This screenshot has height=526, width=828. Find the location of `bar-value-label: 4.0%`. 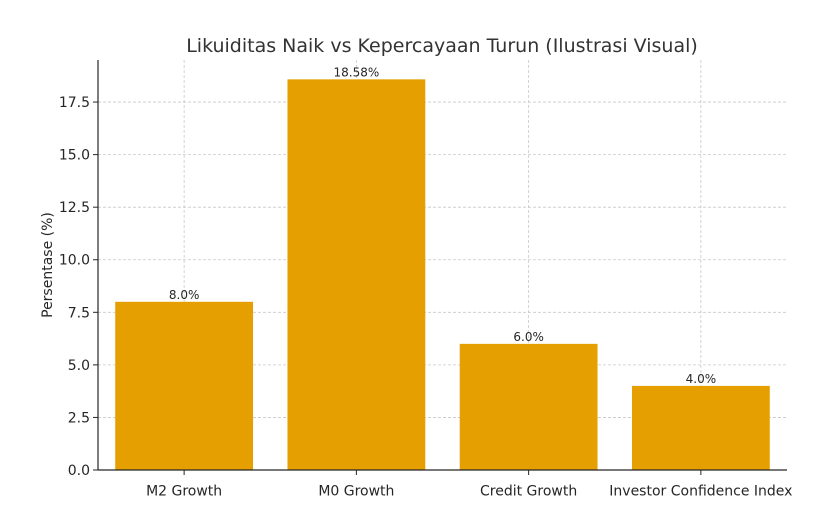

bar-value-label: 4.0% is located at coordinates (701, 379).